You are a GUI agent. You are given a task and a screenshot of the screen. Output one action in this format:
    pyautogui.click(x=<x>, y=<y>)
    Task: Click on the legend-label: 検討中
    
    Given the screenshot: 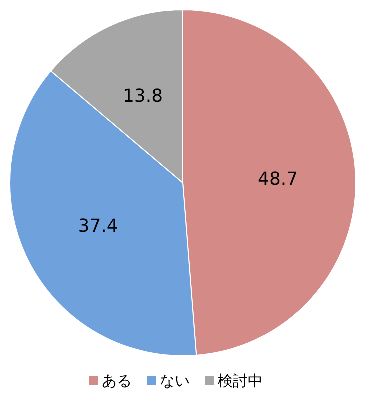 What is the action you would take?
    pyautogui.click(x=240, y=381)
    